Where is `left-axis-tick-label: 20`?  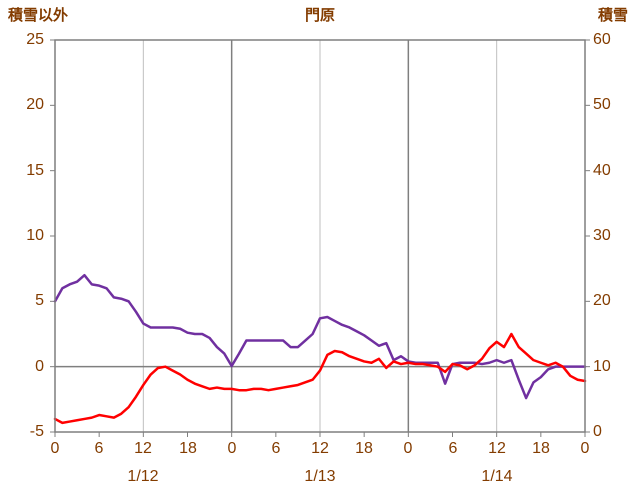 left-axis-tick-label: 20 is located at coordinates (35, 104).